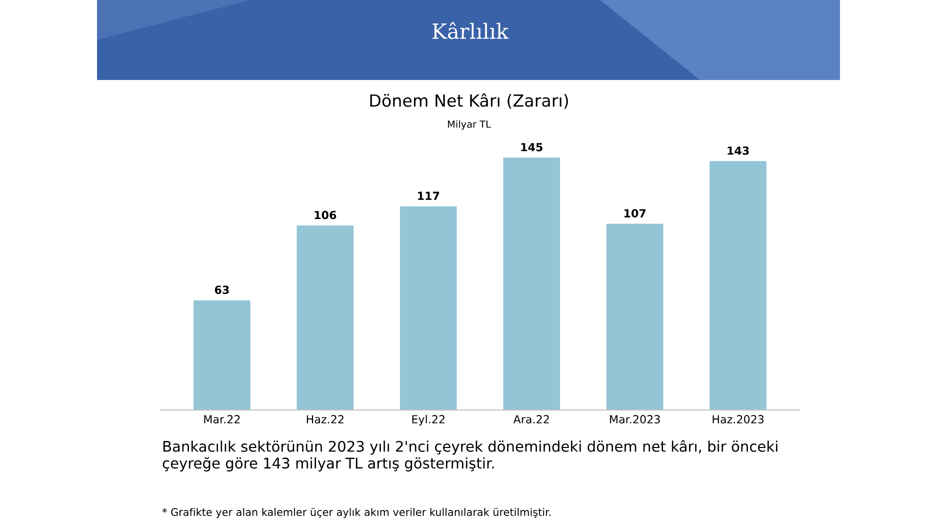 The width and height of the screenshot is (938, 527). What do you see at coordinates (531, 419) in the screenshot?
I see `x-tick-label: Ara.22` at bounding box center [531, 419].